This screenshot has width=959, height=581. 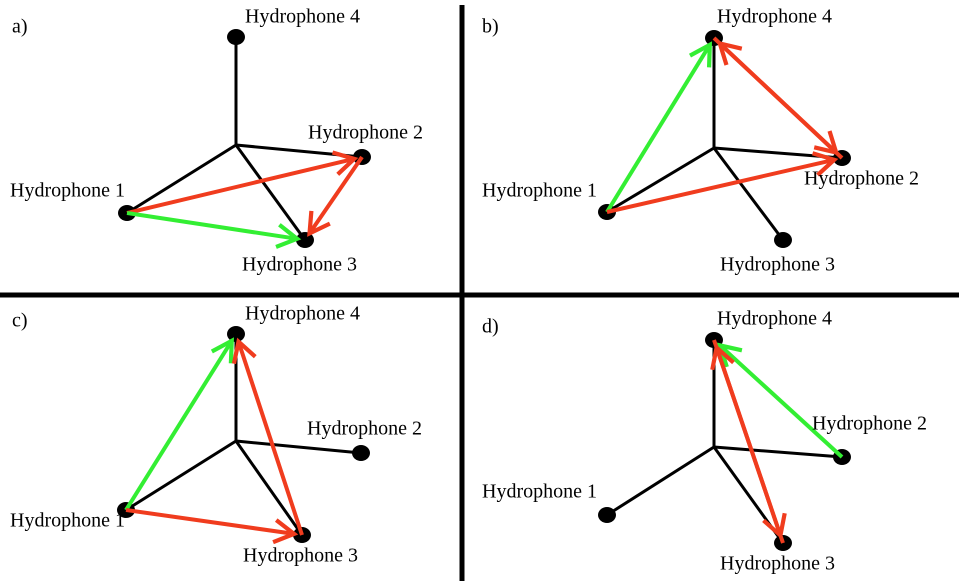 What do you see at coordinates (490, 27) in the screenshot?
I see `panel-label: b)` at bounding box center [490, 27].